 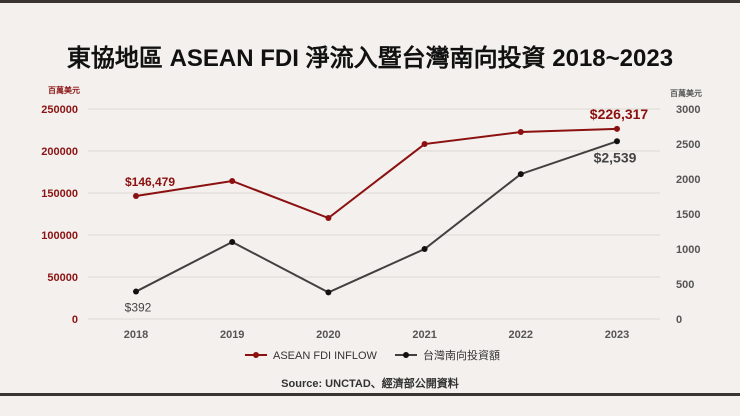 I want to click on top-border, so click(x=370, y=1).